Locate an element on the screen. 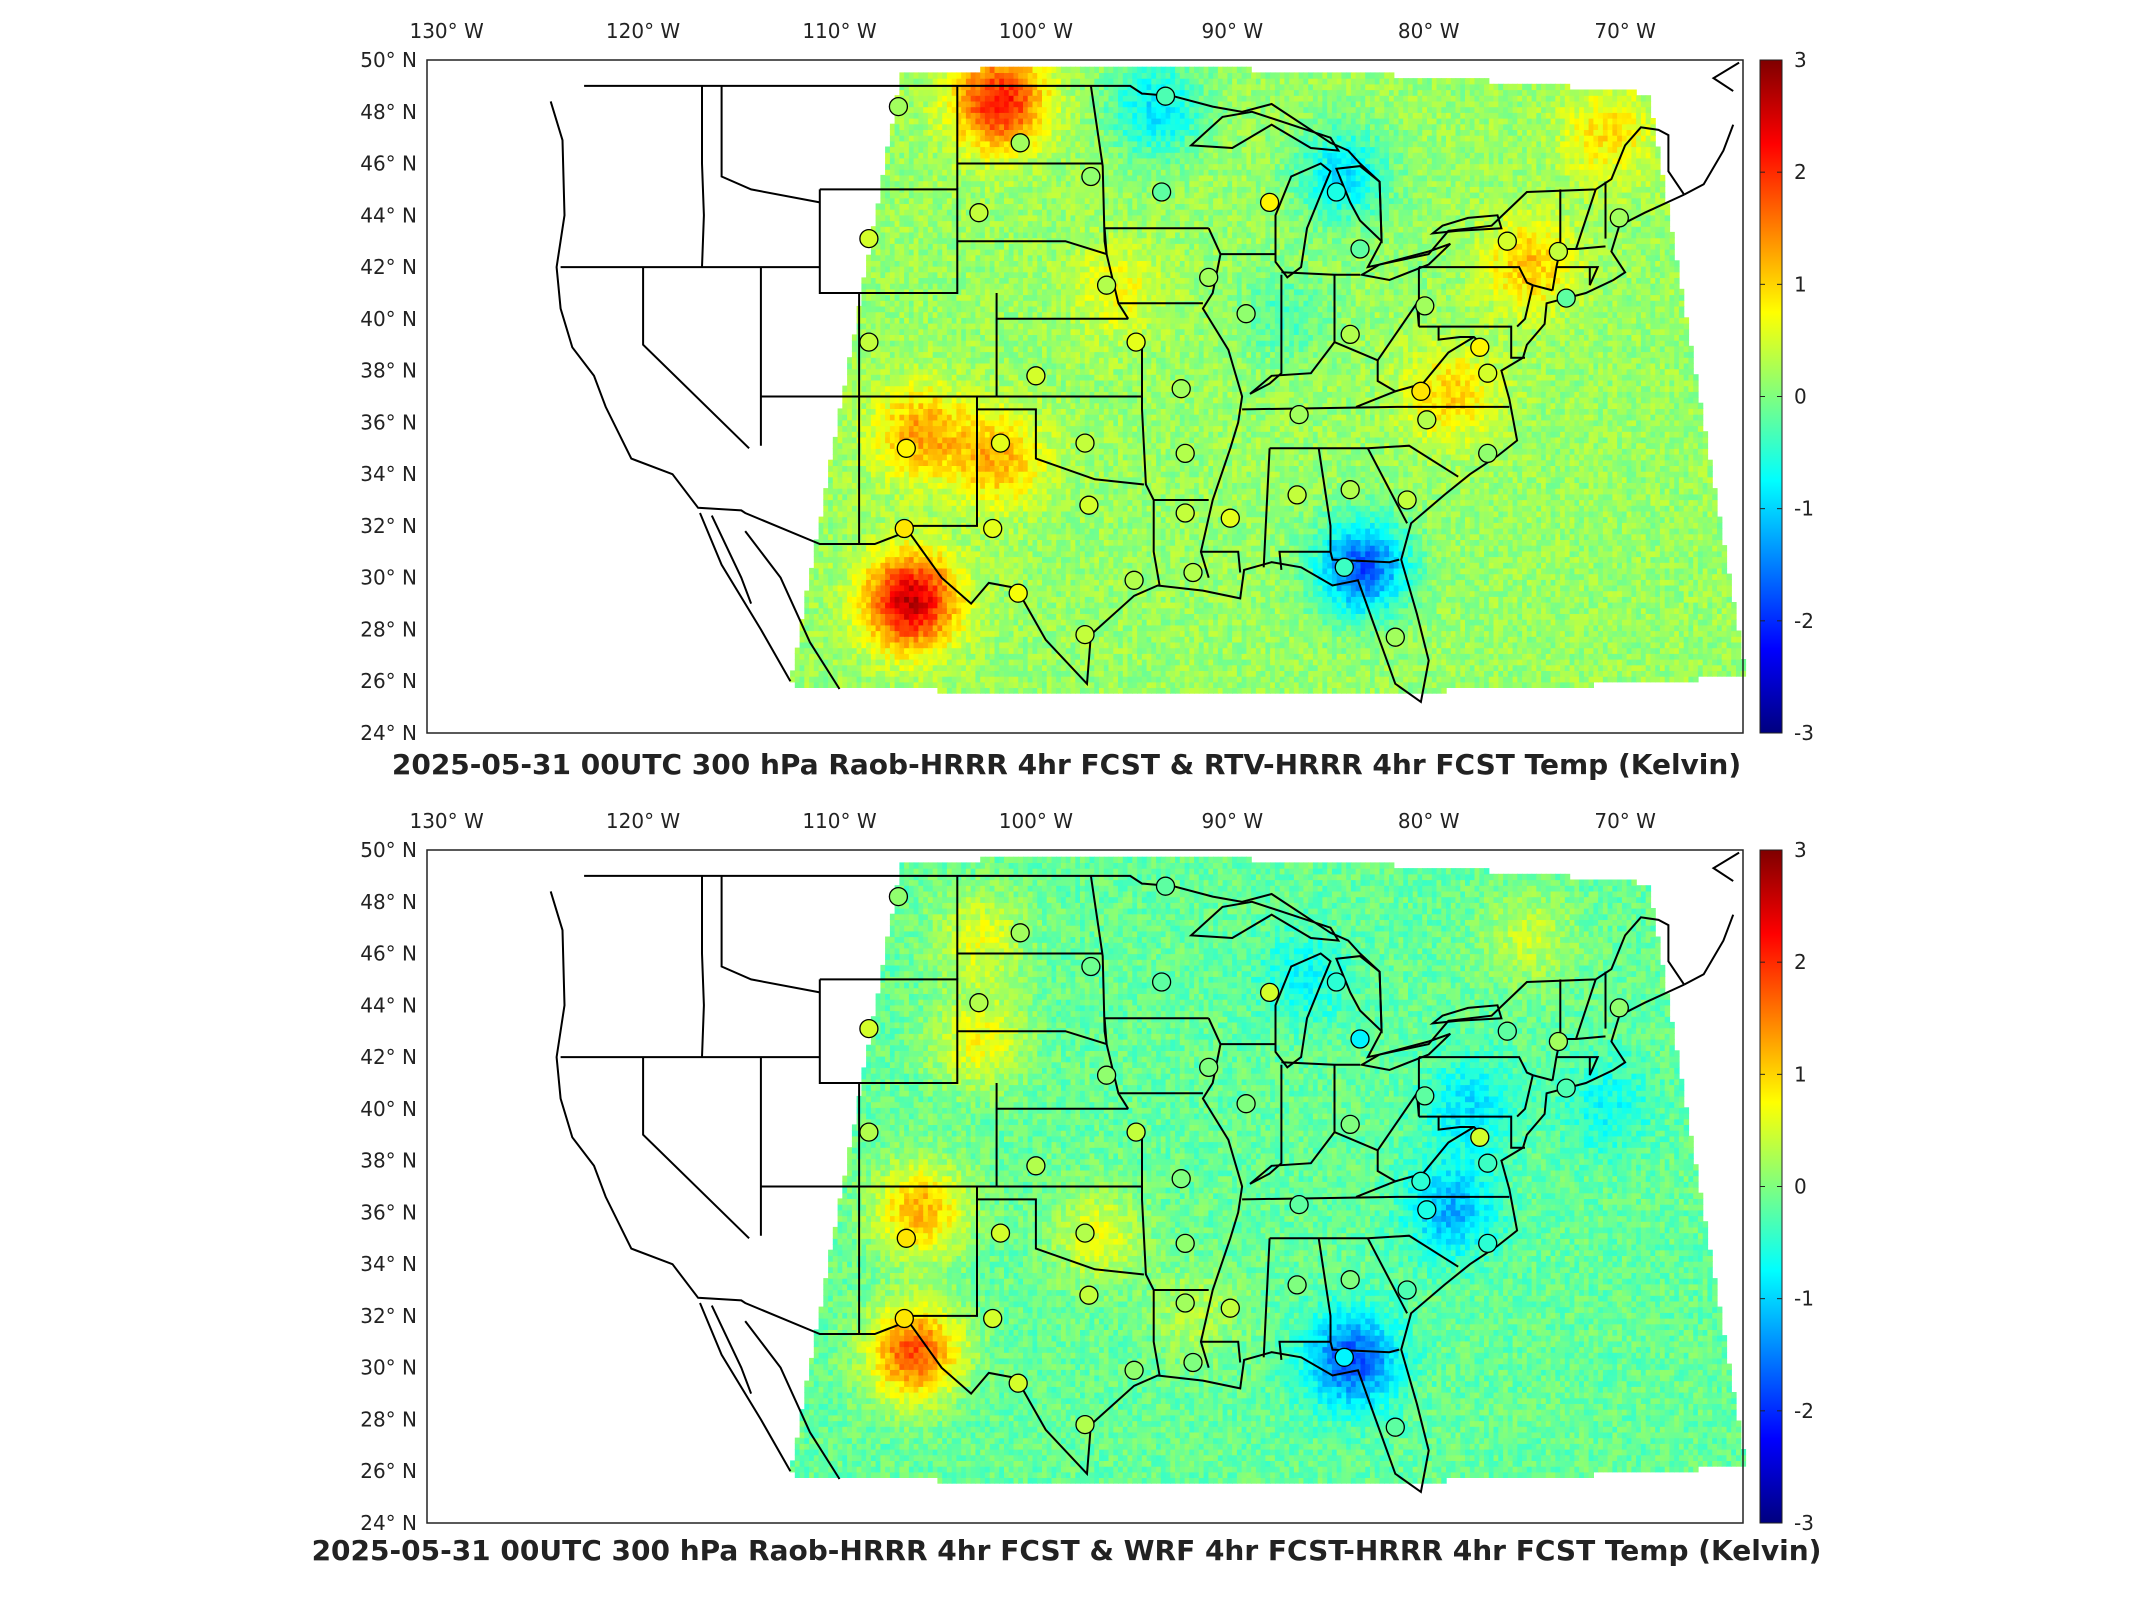  y-tick-label: 30° N is located at coordinates (388, 1368).